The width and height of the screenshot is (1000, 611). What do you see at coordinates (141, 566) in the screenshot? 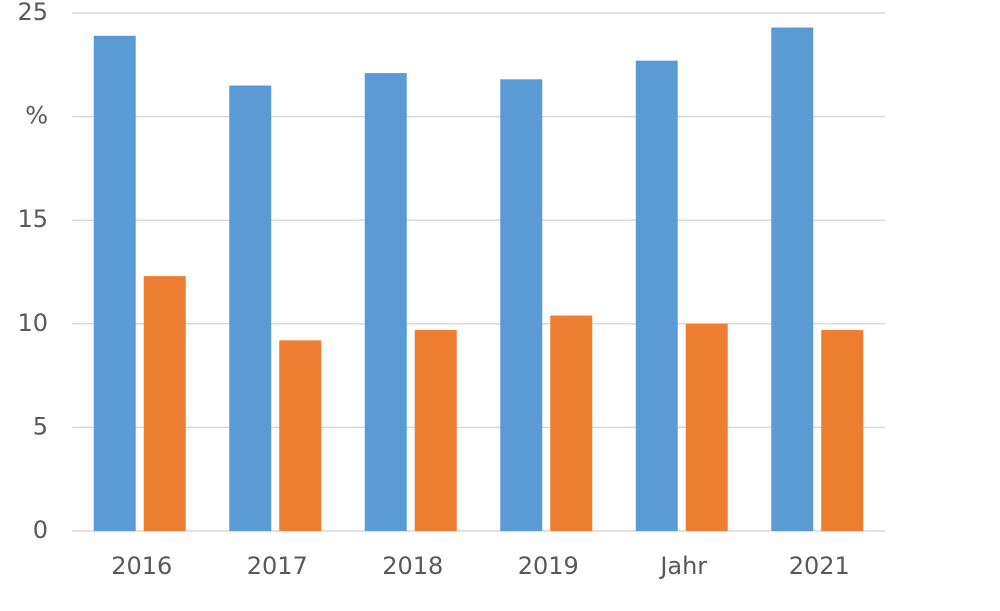
I see `x-tick-label: 2016` at bounding box center [141, 566].